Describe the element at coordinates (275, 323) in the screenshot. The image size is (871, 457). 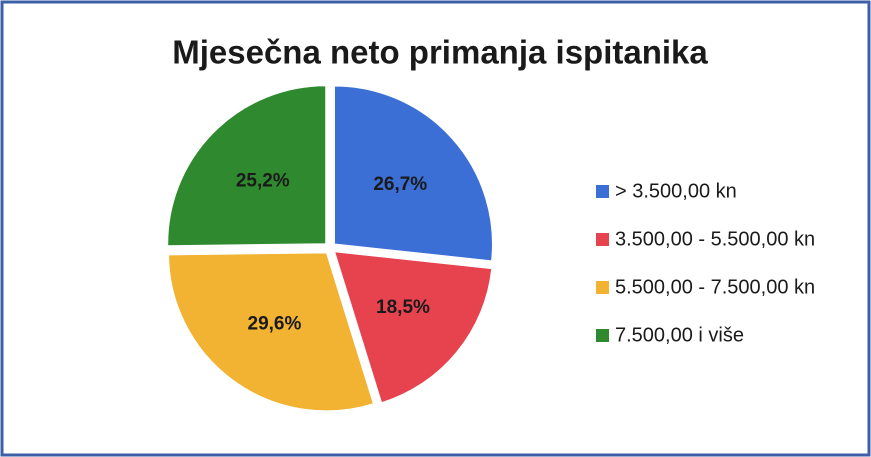
I see `data-label: 29,6%` at that location.